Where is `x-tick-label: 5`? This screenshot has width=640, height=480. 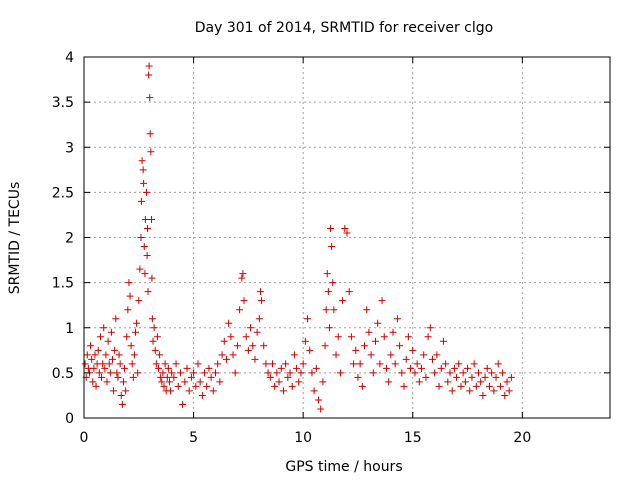 x-tick-label: 5 is located at coordinates (193, 438).